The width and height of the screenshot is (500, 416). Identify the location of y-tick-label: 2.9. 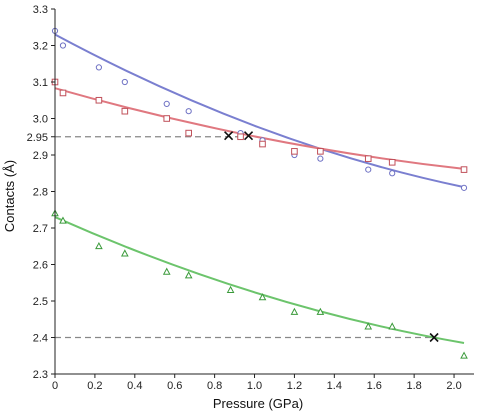
(40, 156).